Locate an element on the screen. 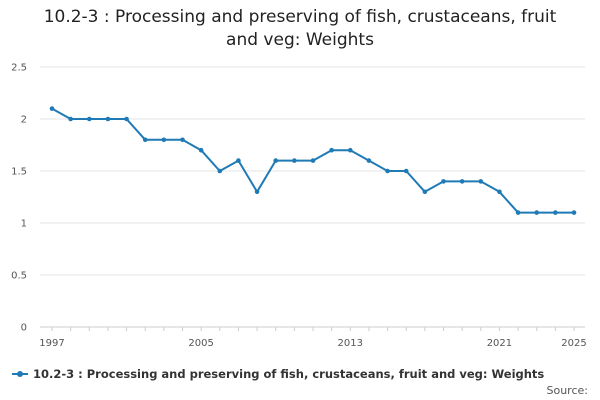 The height and width of the screenshot is (400, 600). data-point-2006 is located at coordinates (220, 171).